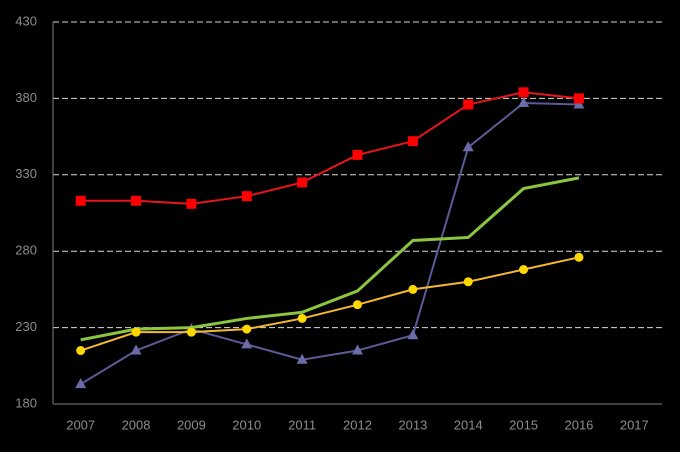  I want to click on x-tick-label: 2015, so click(523, 424).